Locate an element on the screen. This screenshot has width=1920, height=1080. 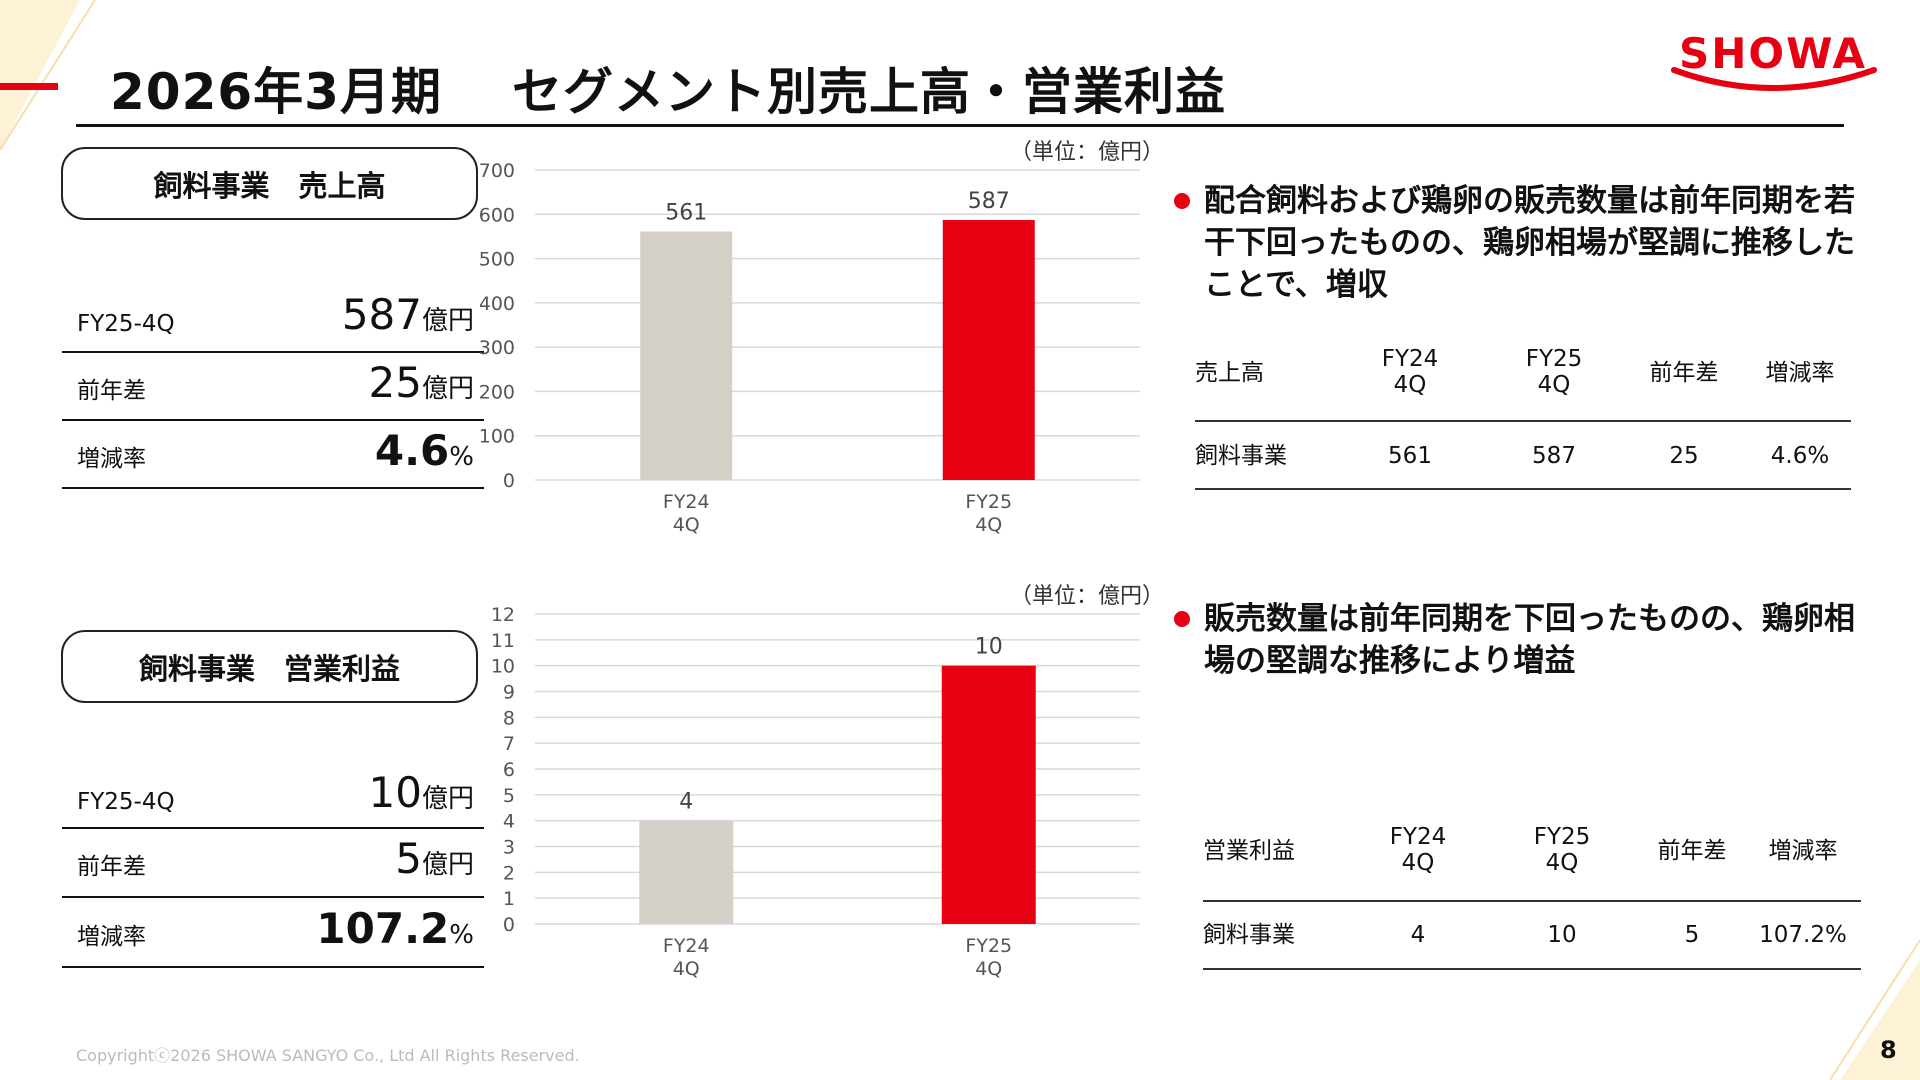
y-tick-label: 6 is located at coordinates (509, 770).